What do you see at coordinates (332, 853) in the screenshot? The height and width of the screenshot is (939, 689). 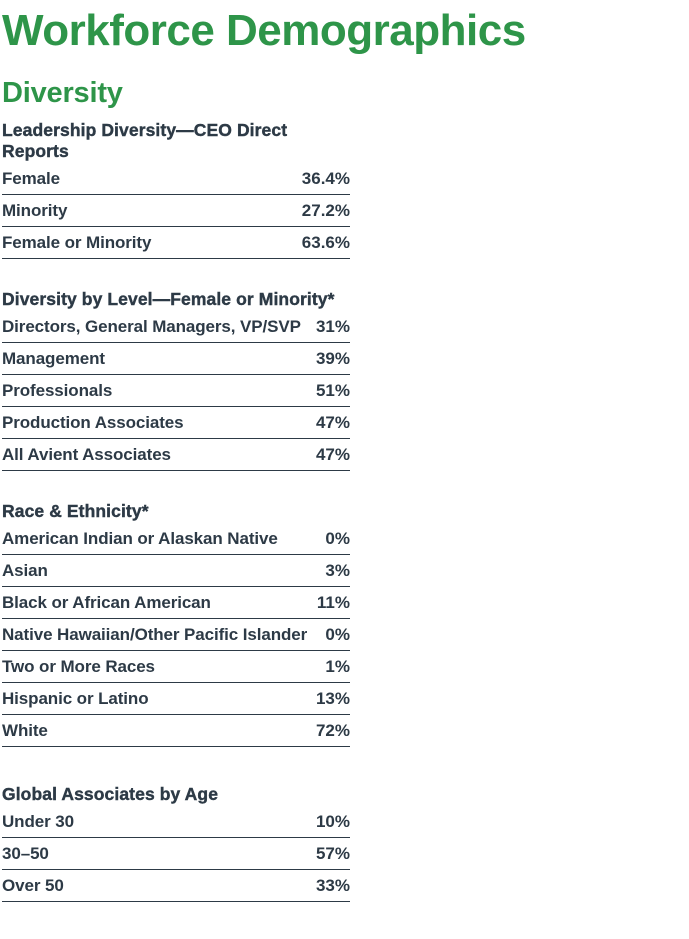 I see `row-value: 57%` at bounding box center [332, 853].